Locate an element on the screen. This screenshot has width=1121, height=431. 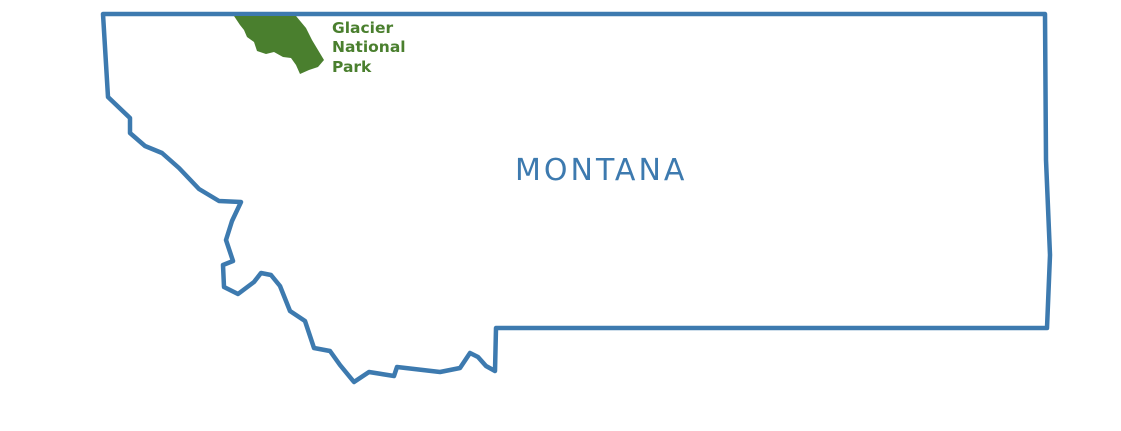
park-label-line-1: Glacier is located at coordinates (363, 28).